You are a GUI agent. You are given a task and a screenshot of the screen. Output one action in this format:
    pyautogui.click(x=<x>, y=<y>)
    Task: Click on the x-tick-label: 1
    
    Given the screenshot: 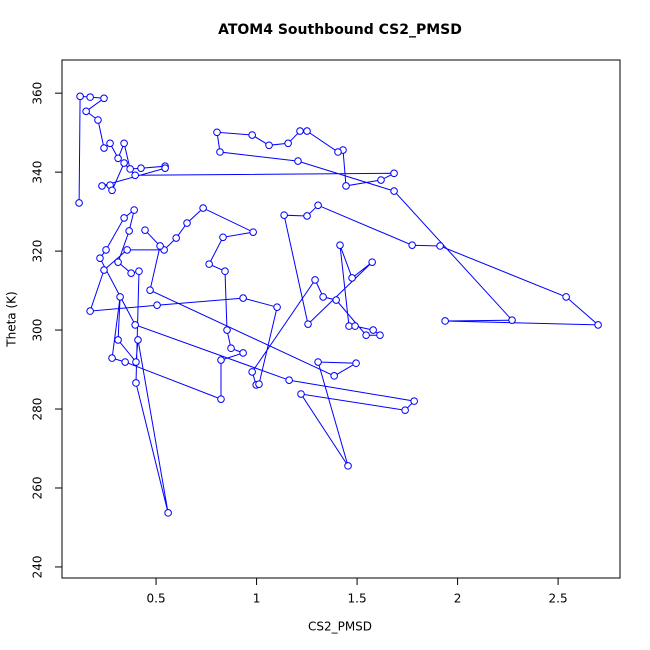 What is the action you would take?
    pyautogui.click(x=257, y=599)
    